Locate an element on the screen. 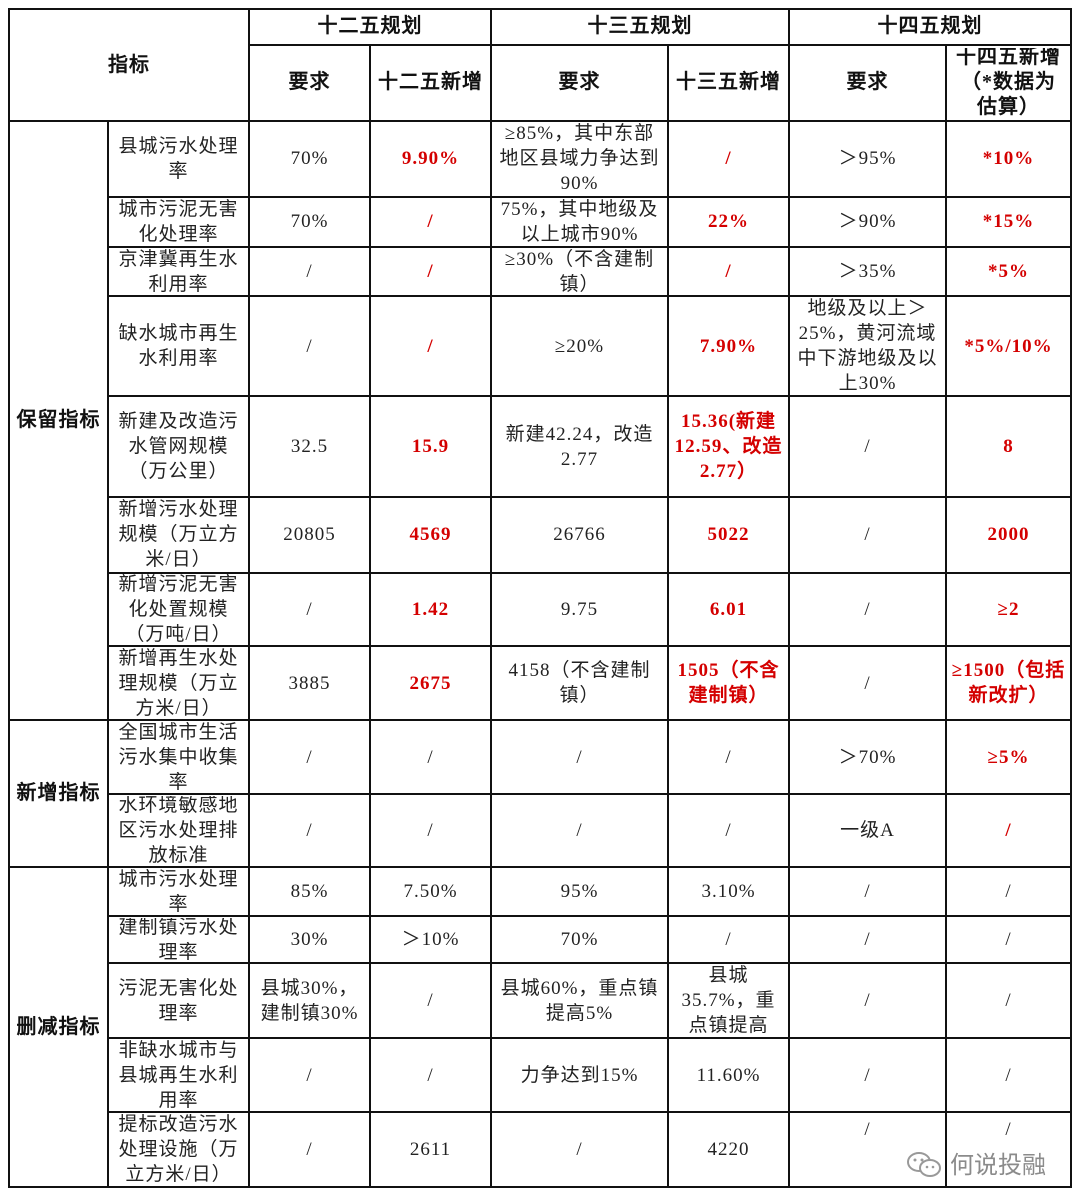  value-cell-text: 7.50% is located at coordinates (430, 892).